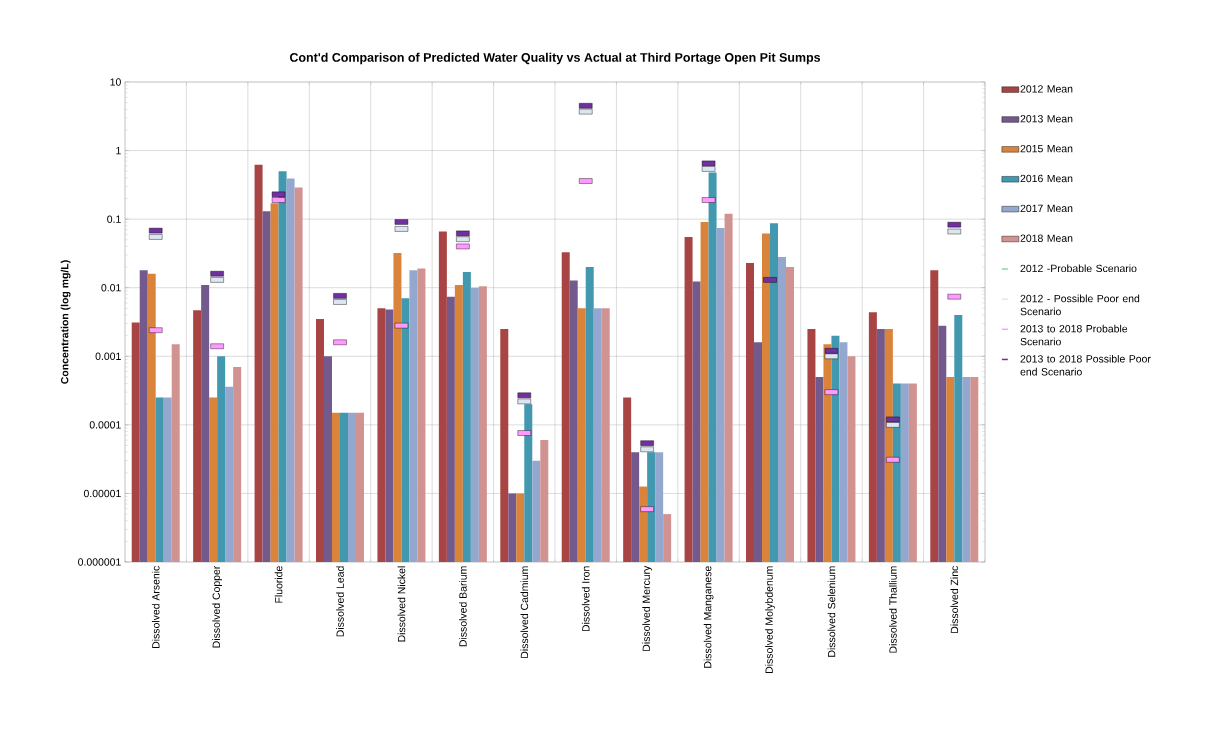 The image size is (1206, 736). Describe the element at coordinates (155, 606) in the screenshot. I see `x-tick-label: Dissolved Arsenic` at that location.